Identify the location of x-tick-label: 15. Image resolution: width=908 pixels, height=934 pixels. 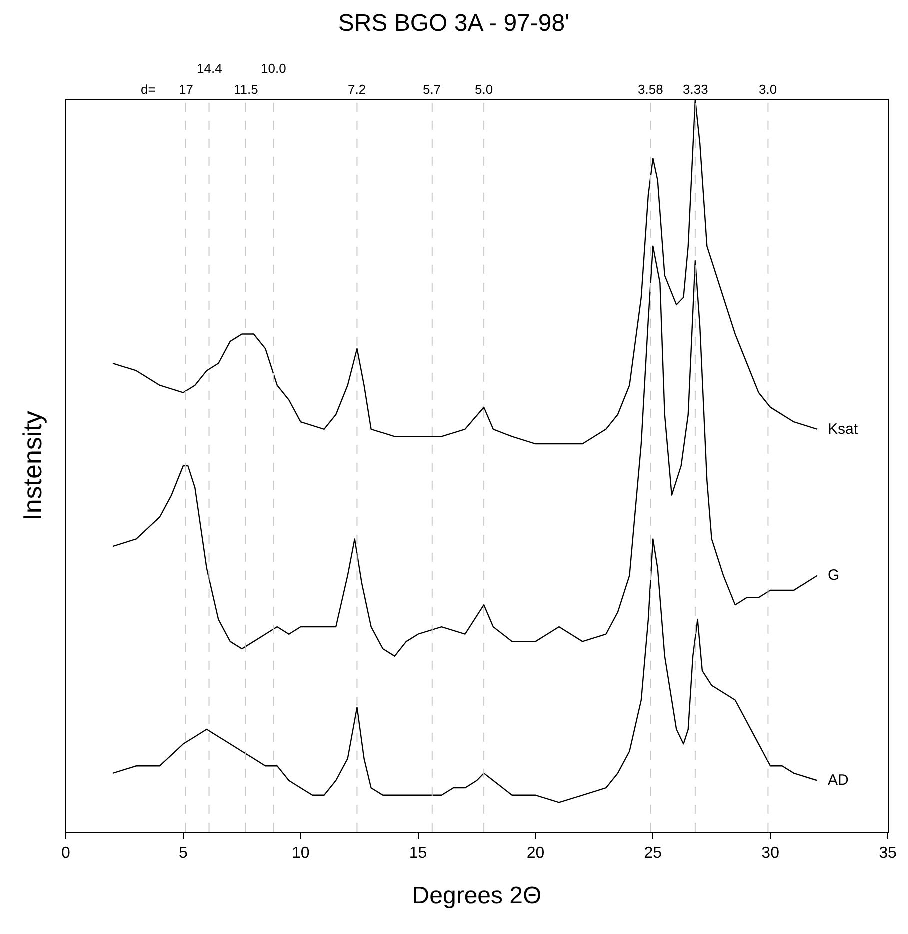
(418, 853).